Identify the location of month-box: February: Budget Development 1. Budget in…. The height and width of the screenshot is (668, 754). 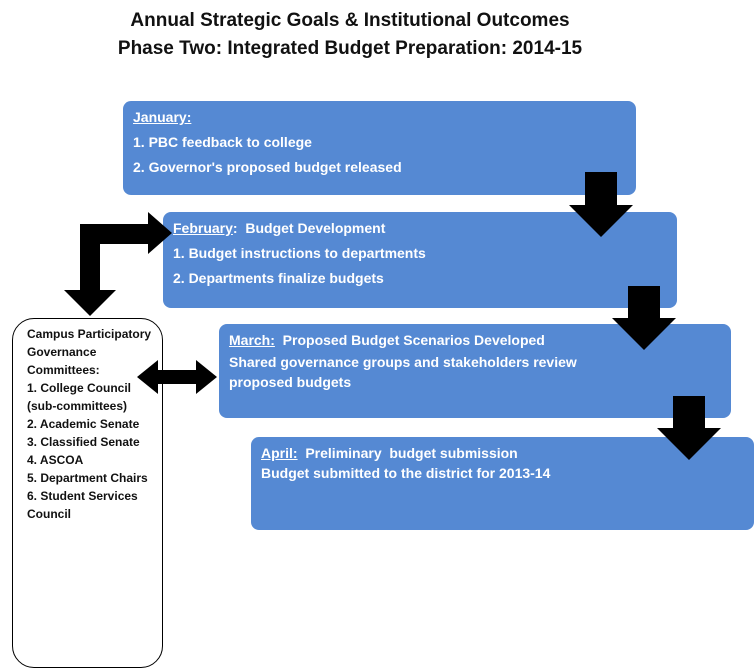
(420, 260).